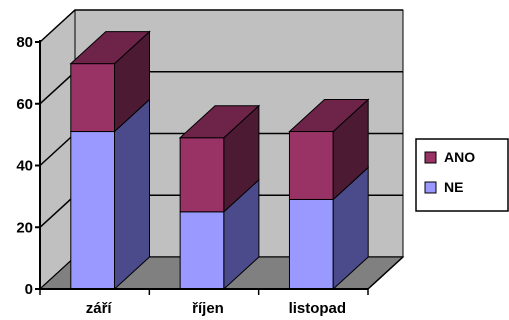 The height and width of the screenshot is (320, 509). I want to click on category-label: říjen, so click(208, 308).